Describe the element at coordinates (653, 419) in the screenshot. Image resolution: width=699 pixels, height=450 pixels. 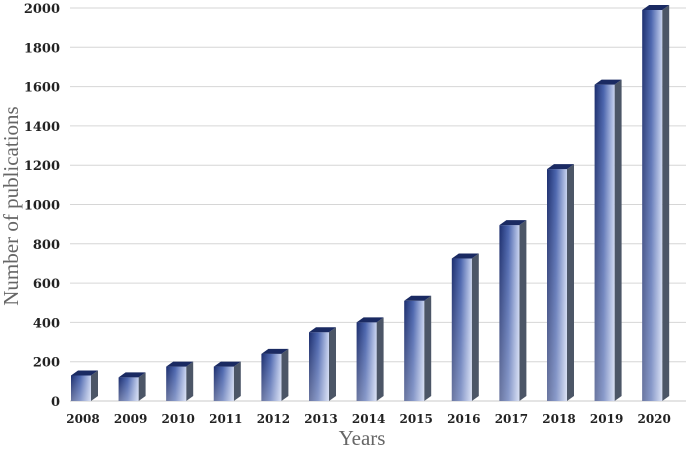
I see `x-tick-label: 2020` at that location.